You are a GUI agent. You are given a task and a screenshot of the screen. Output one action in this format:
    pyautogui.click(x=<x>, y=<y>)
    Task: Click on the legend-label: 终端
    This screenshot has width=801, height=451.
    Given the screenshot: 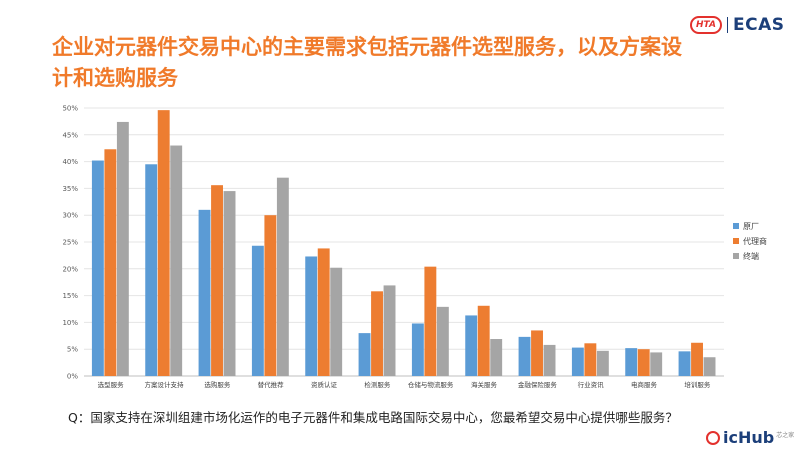 What is the action you would take?
    pyautogui.click(x=751, y=256)
    